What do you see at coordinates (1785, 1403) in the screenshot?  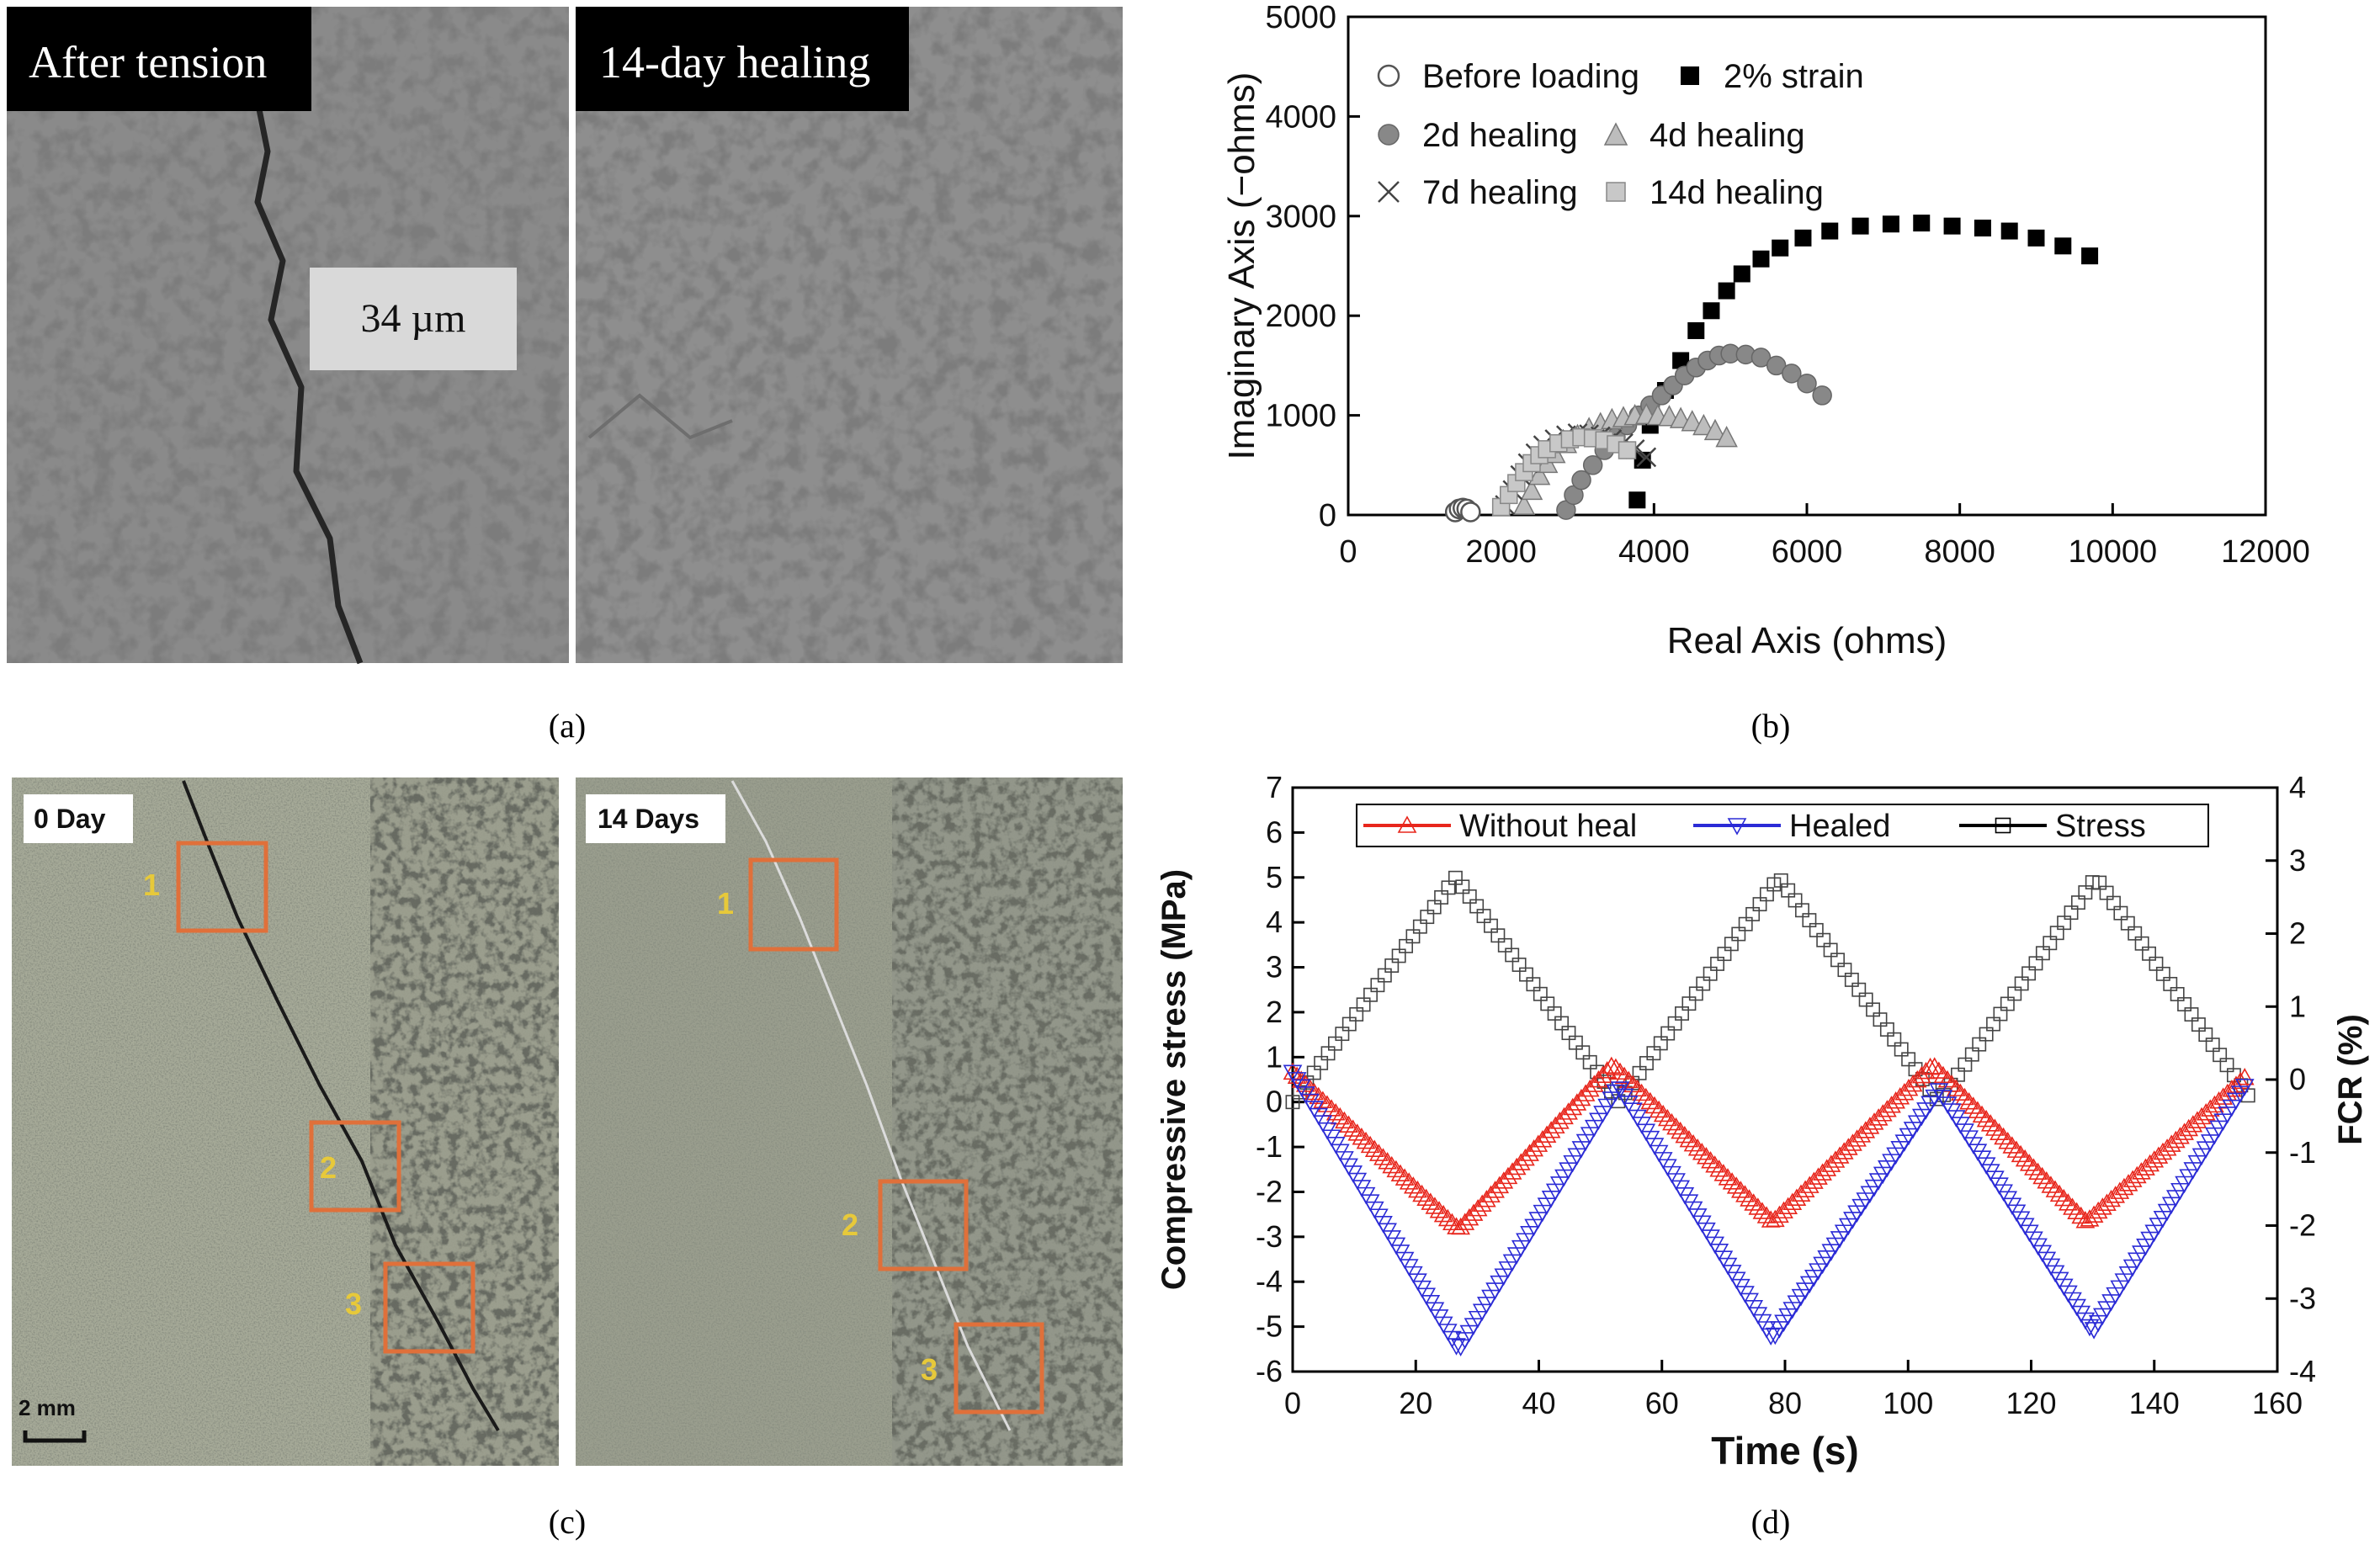 I see `chart-d-xtick-label-4: 80` at bounding box center [1785, 1403].